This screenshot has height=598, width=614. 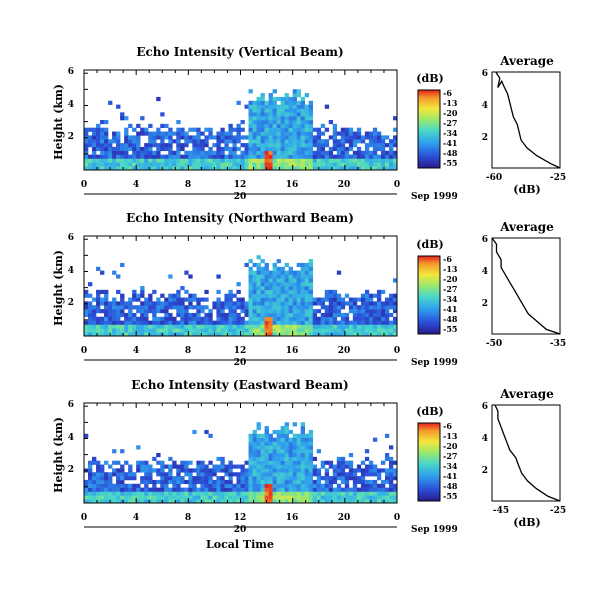 What do you see at coordinates (450, 279) in the screenshot?
I see `colorbar-tick: -20` at bounding box center [450, 279].